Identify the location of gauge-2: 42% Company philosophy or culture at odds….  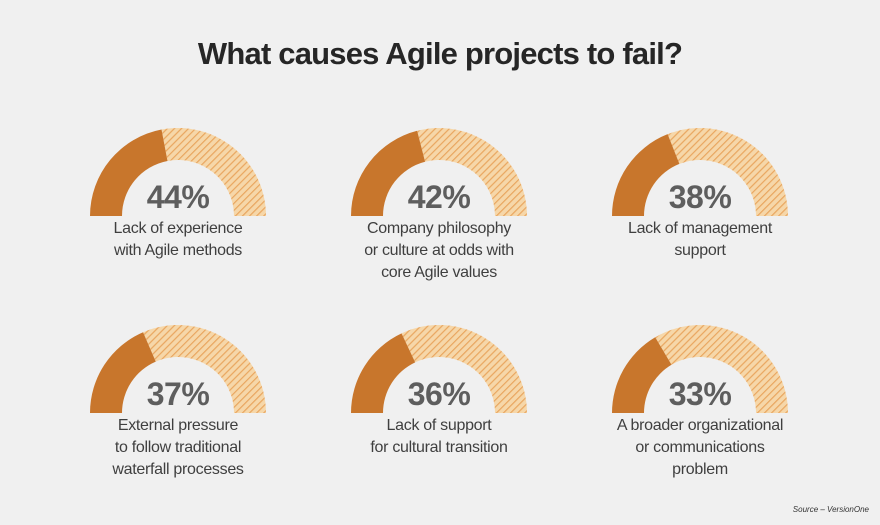
(439, 228).